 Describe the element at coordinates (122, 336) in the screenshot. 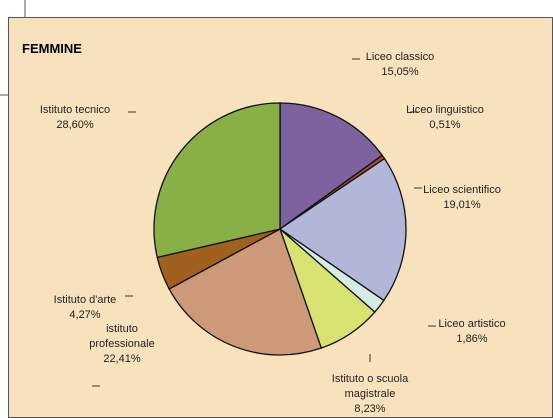

I see `category-label: istituto professionale` at that location.